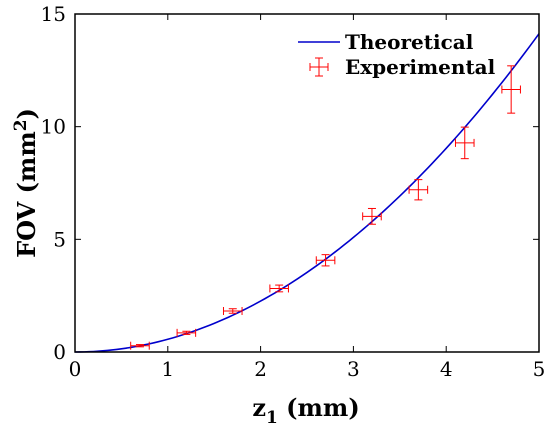 The image size is (550, 431). What do you see at coordinates (59, 352) in the screenshot?
I see `y-tick-label: 0` at bounding box center [59, 352].